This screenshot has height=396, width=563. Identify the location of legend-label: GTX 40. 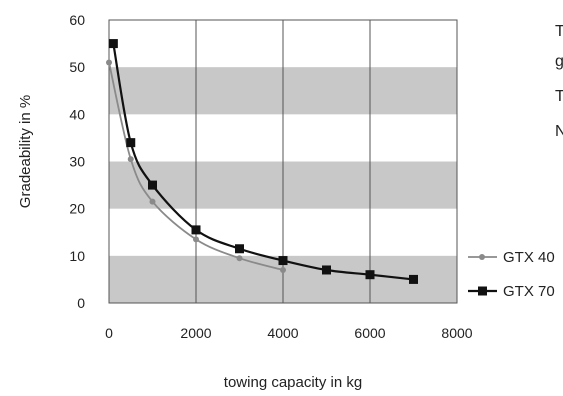
(529, 257).